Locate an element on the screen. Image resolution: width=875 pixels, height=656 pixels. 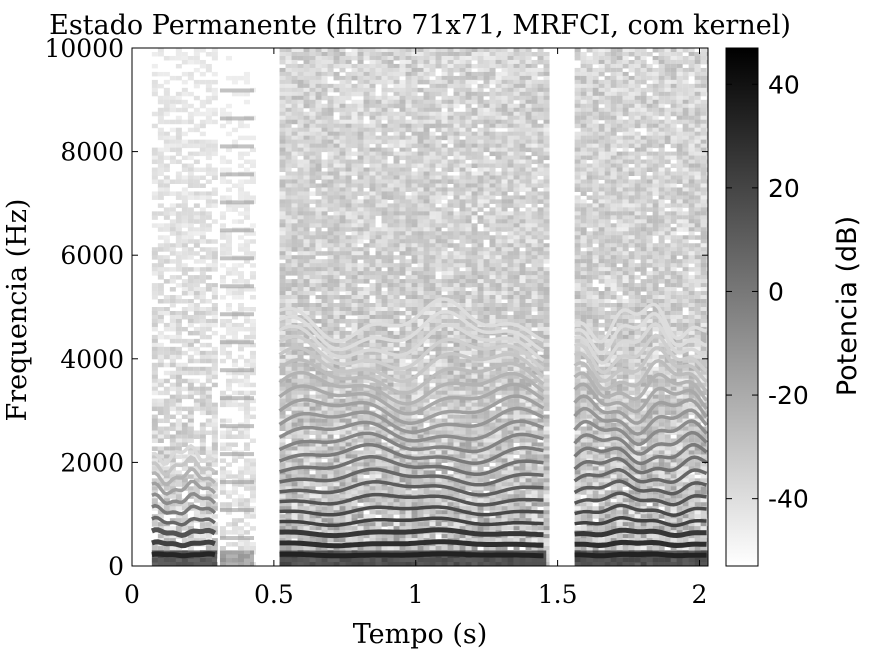
y-tick-label: 4000 is located at coordinates (92, 359).